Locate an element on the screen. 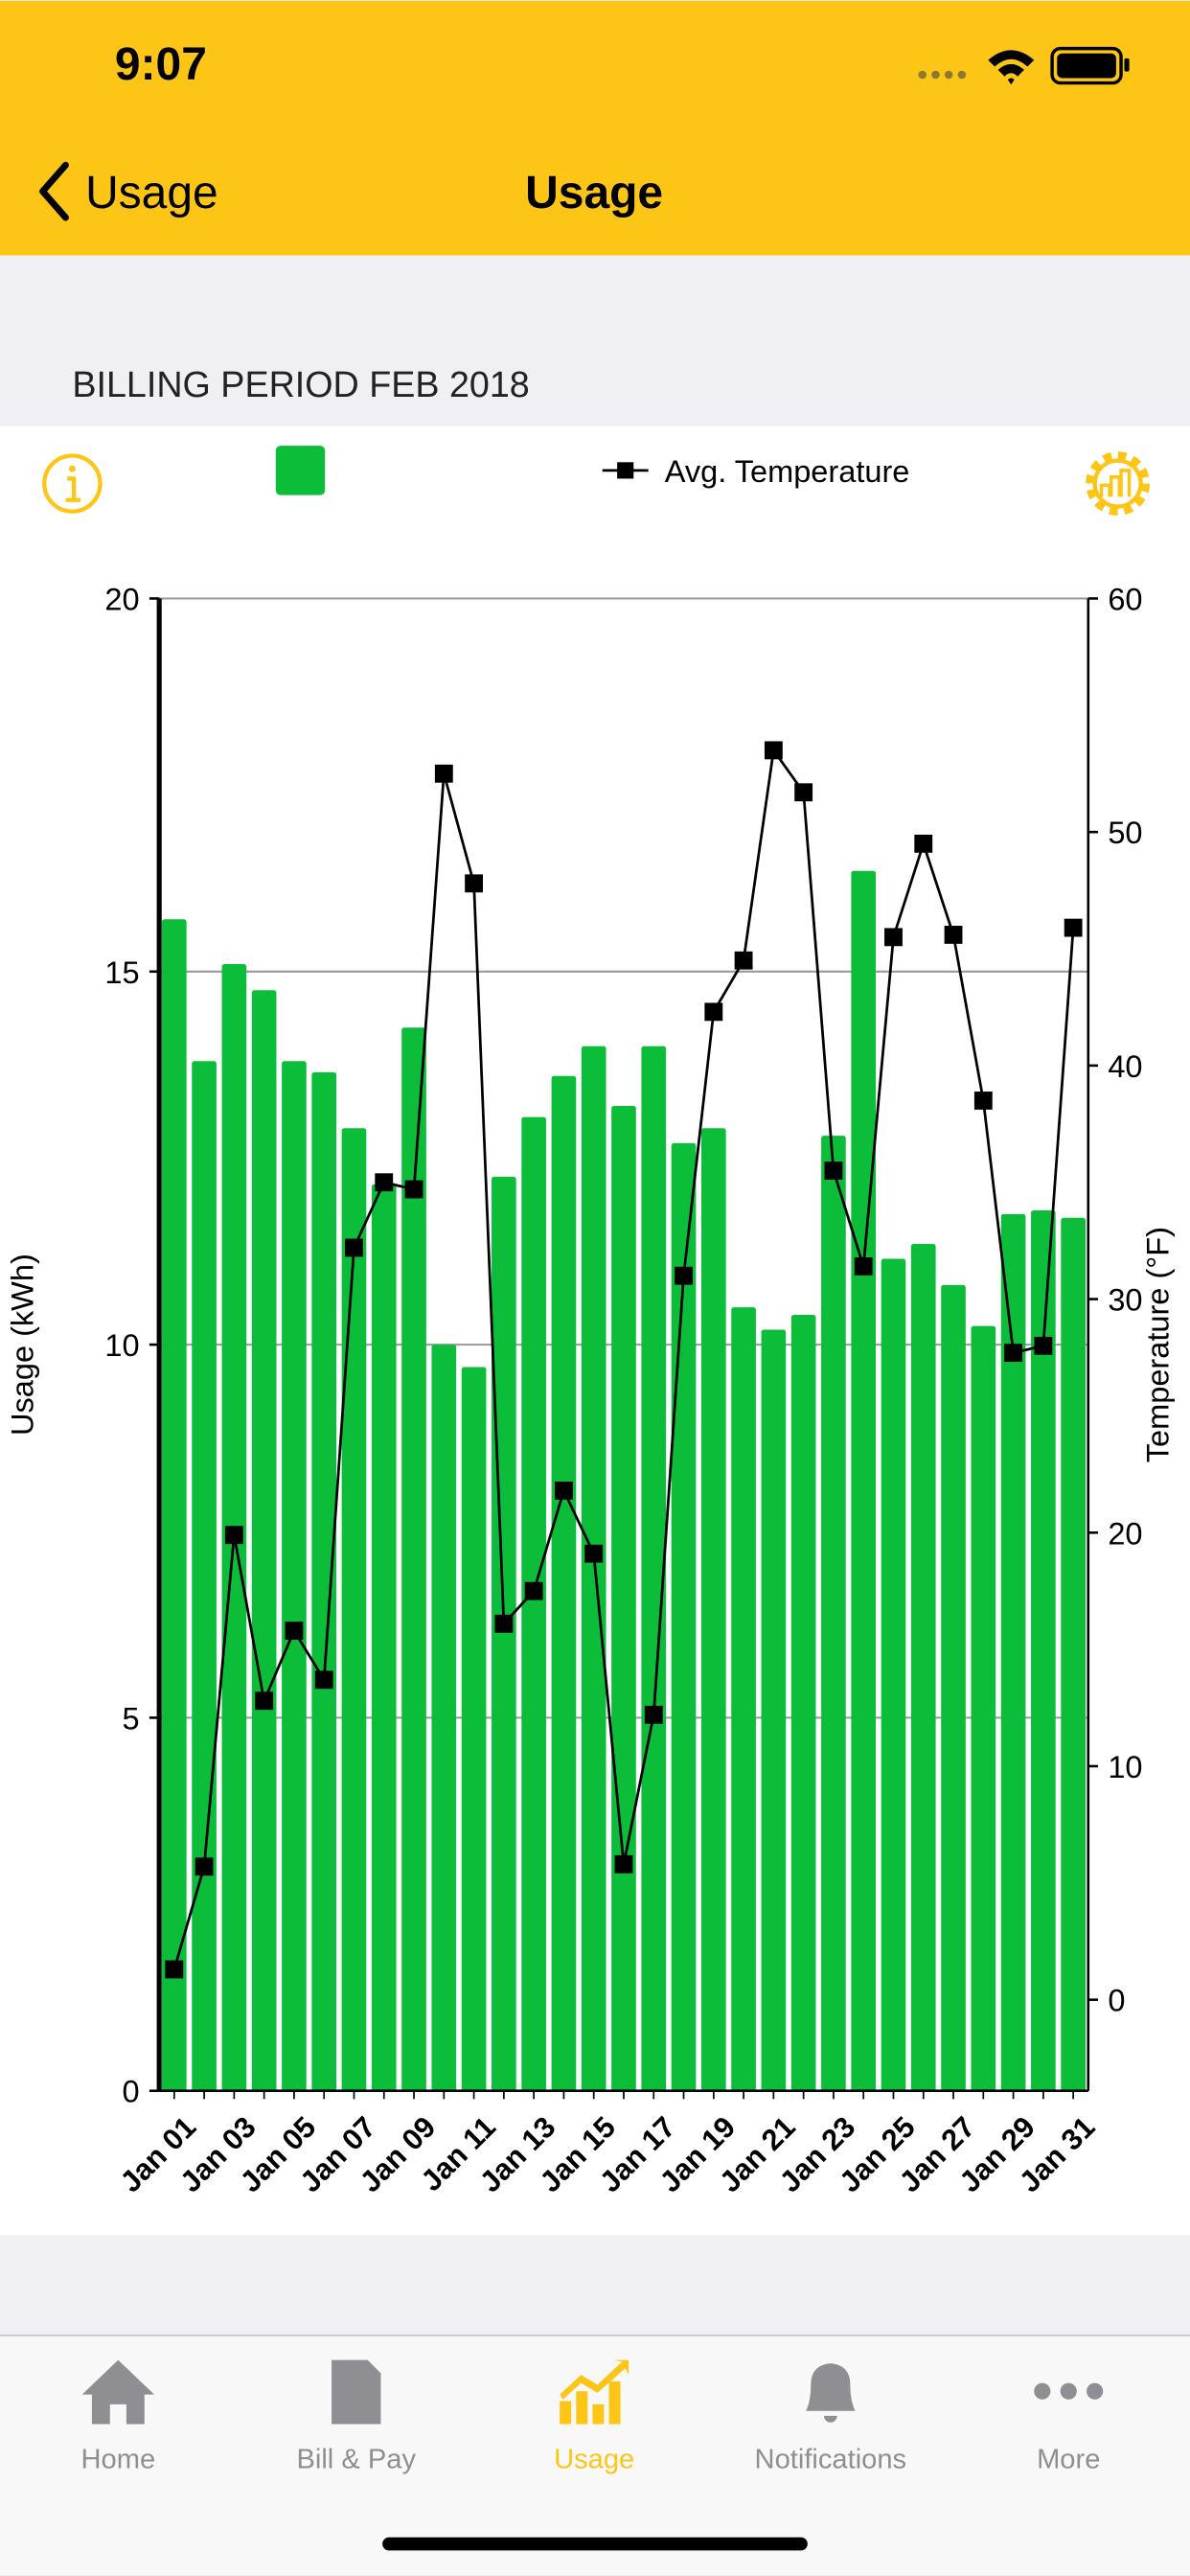 This screenshot has height=2576, width=1190. tab-label: Notifications is located at coordinates (831, 2460).